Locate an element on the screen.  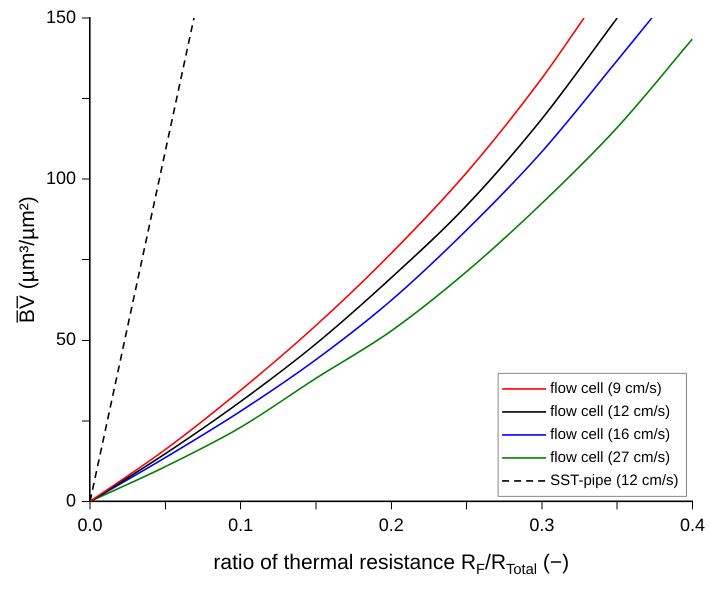
y-axis-title: B̅V̅ (µm³/µm²) is located at coordinates (27, 260).